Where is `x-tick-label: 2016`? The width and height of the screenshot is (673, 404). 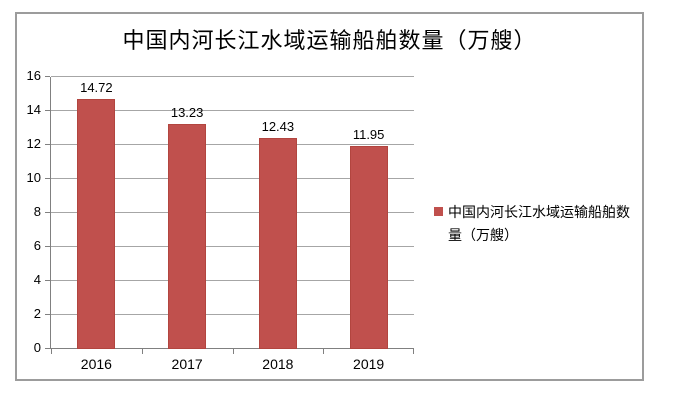
x-tick-label: 2016 is located at coordinates (96, 364).